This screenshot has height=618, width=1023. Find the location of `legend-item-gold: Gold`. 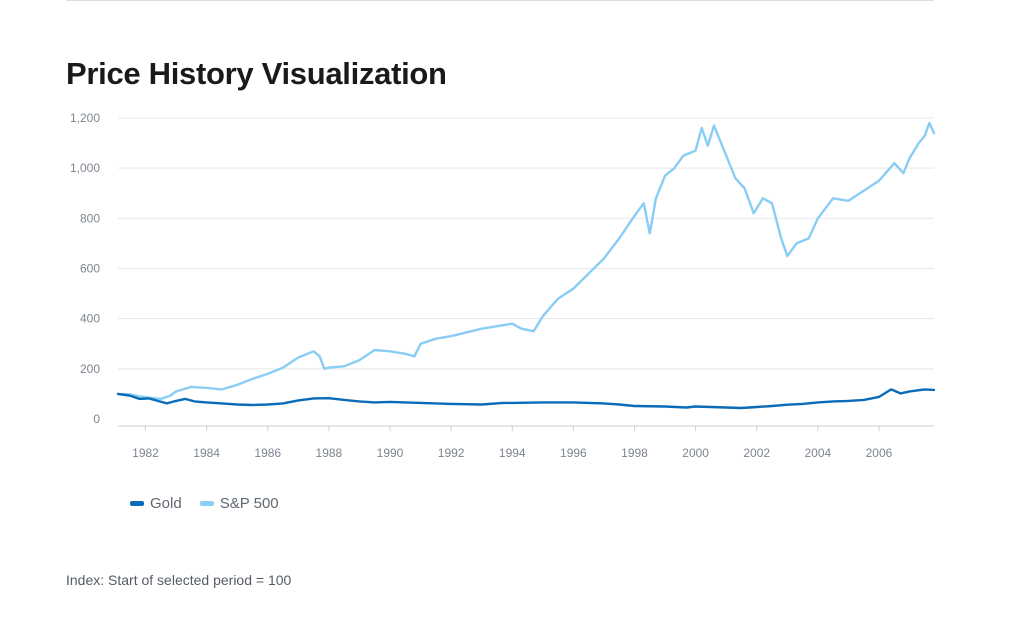

legend-item-gold: Gold is located at coordinates (156, 503).